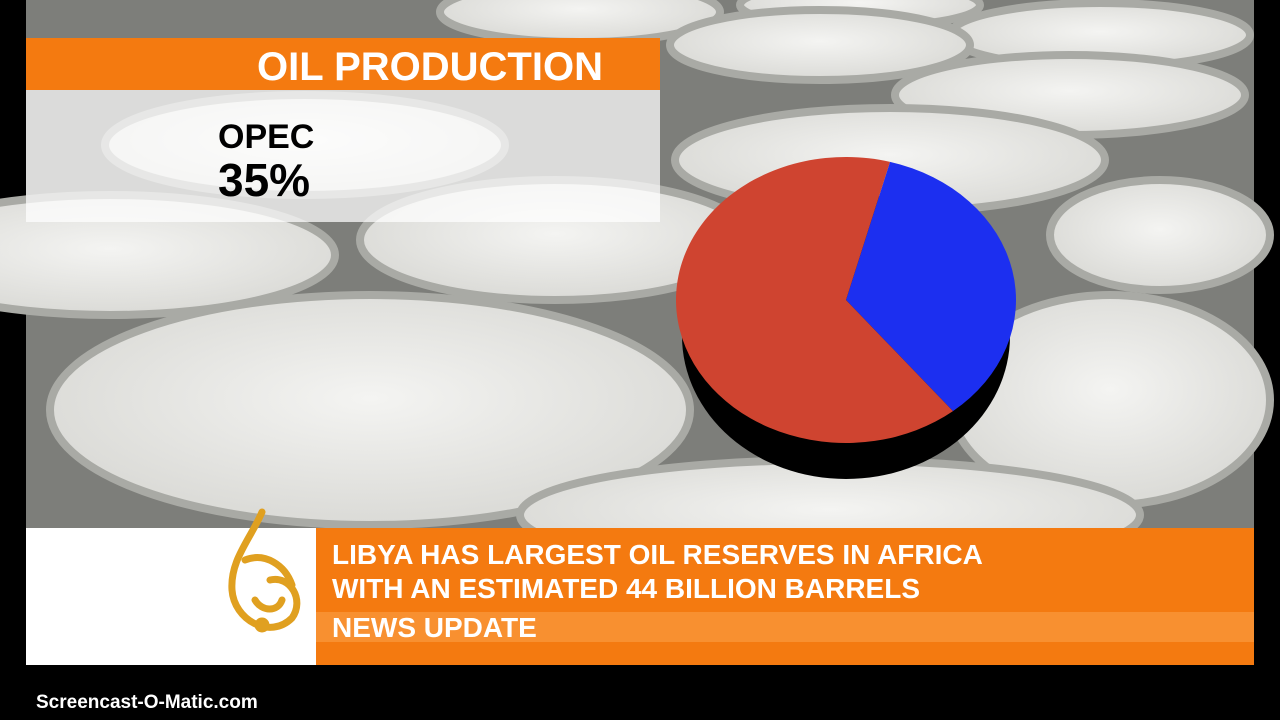  I want to click on pie-chart, so click(846, 318).